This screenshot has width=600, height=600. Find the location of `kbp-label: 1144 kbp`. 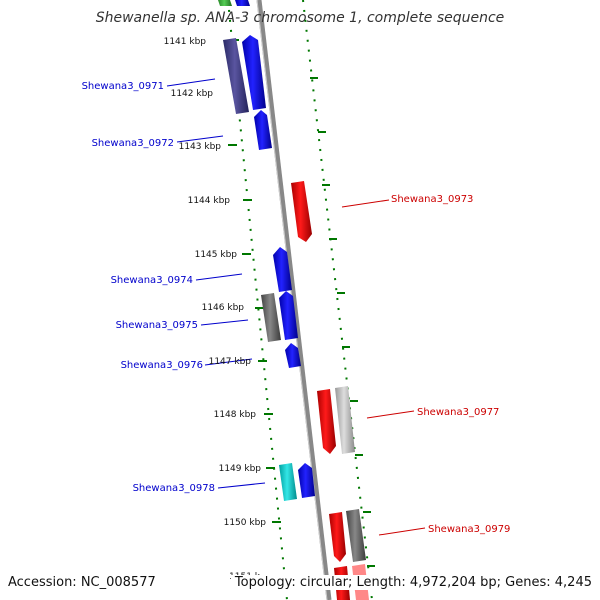

kbp-label: 1144 kbp is located at coordinates (209, 201).